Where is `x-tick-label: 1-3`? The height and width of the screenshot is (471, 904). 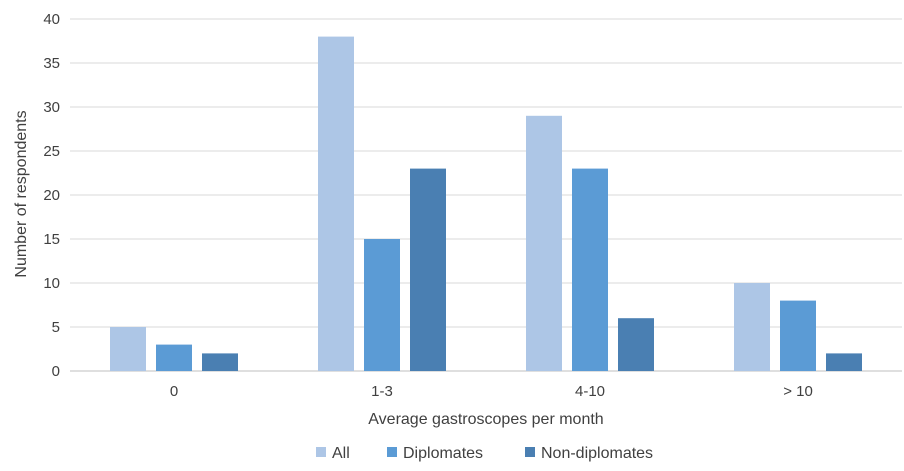 x-tick-label: 1-3 is located at coordinates (382, 391).